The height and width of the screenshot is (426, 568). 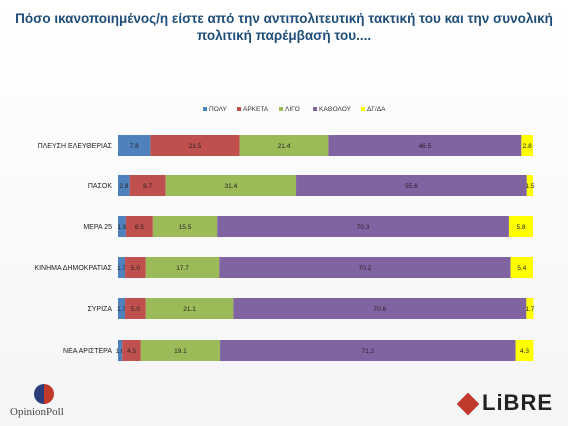 What do you see at coordinates (37, 412) in the screenshot?
I see `opinionpoll-logo-text: OpinionPoll` at bounding box center [37, 412].